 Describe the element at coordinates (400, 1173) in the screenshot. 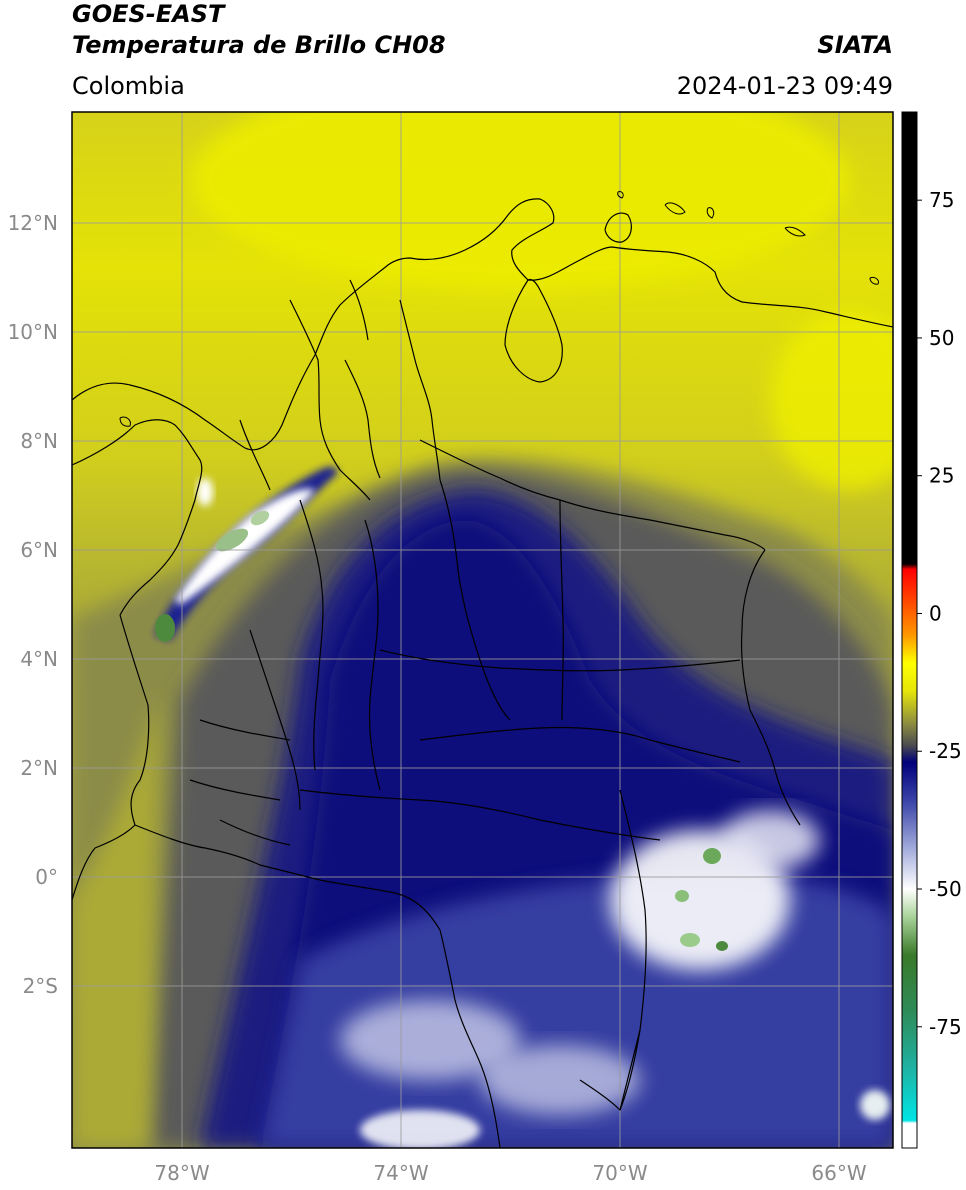

I see `lon-label-74w: 74°W` at that location.